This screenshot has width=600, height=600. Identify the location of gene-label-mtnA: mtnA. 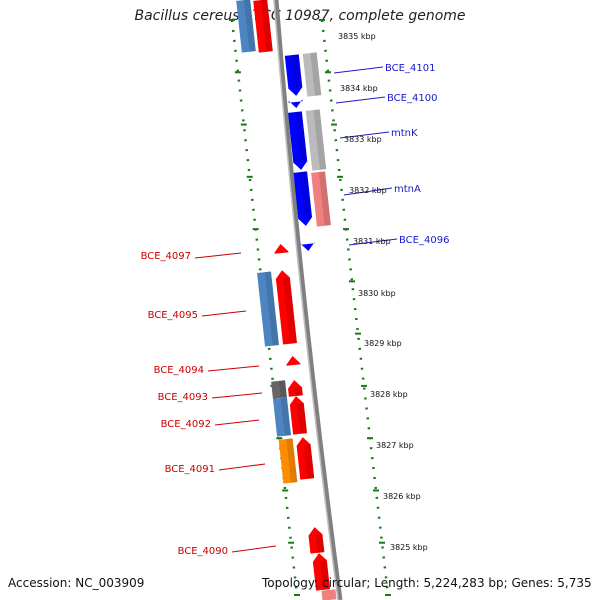
(407, 189).